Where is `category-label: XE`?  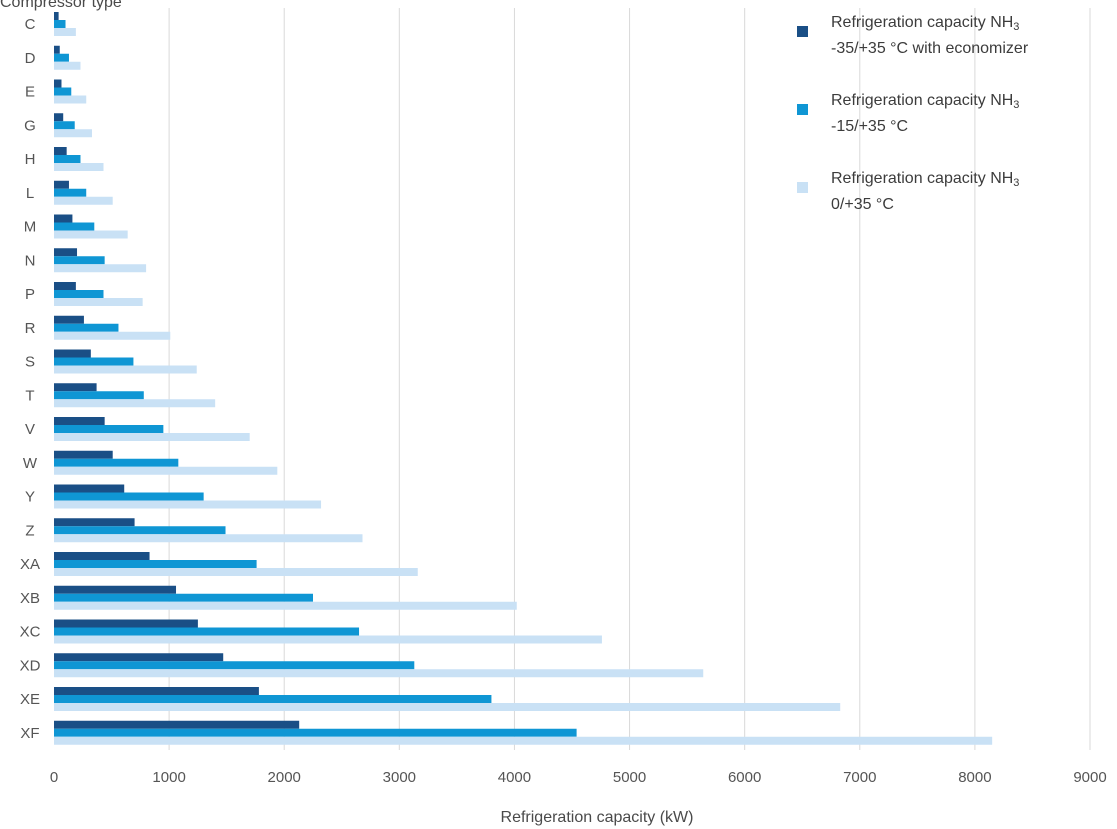 category-label: XE is located at coordinates (30, 699).